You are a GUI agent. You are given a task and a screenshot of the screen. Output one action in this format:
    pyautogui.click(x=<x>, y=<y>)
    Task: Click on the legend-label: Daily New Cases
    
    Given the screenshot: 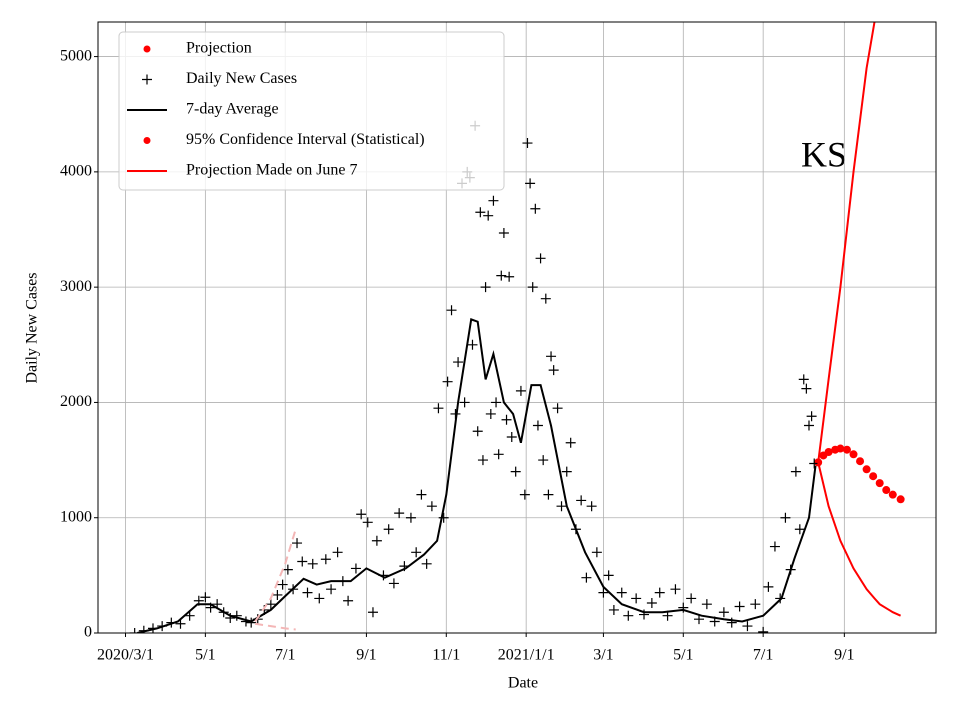 What is the action you would take?
    pyautogui.click(x=241, y=78)
    